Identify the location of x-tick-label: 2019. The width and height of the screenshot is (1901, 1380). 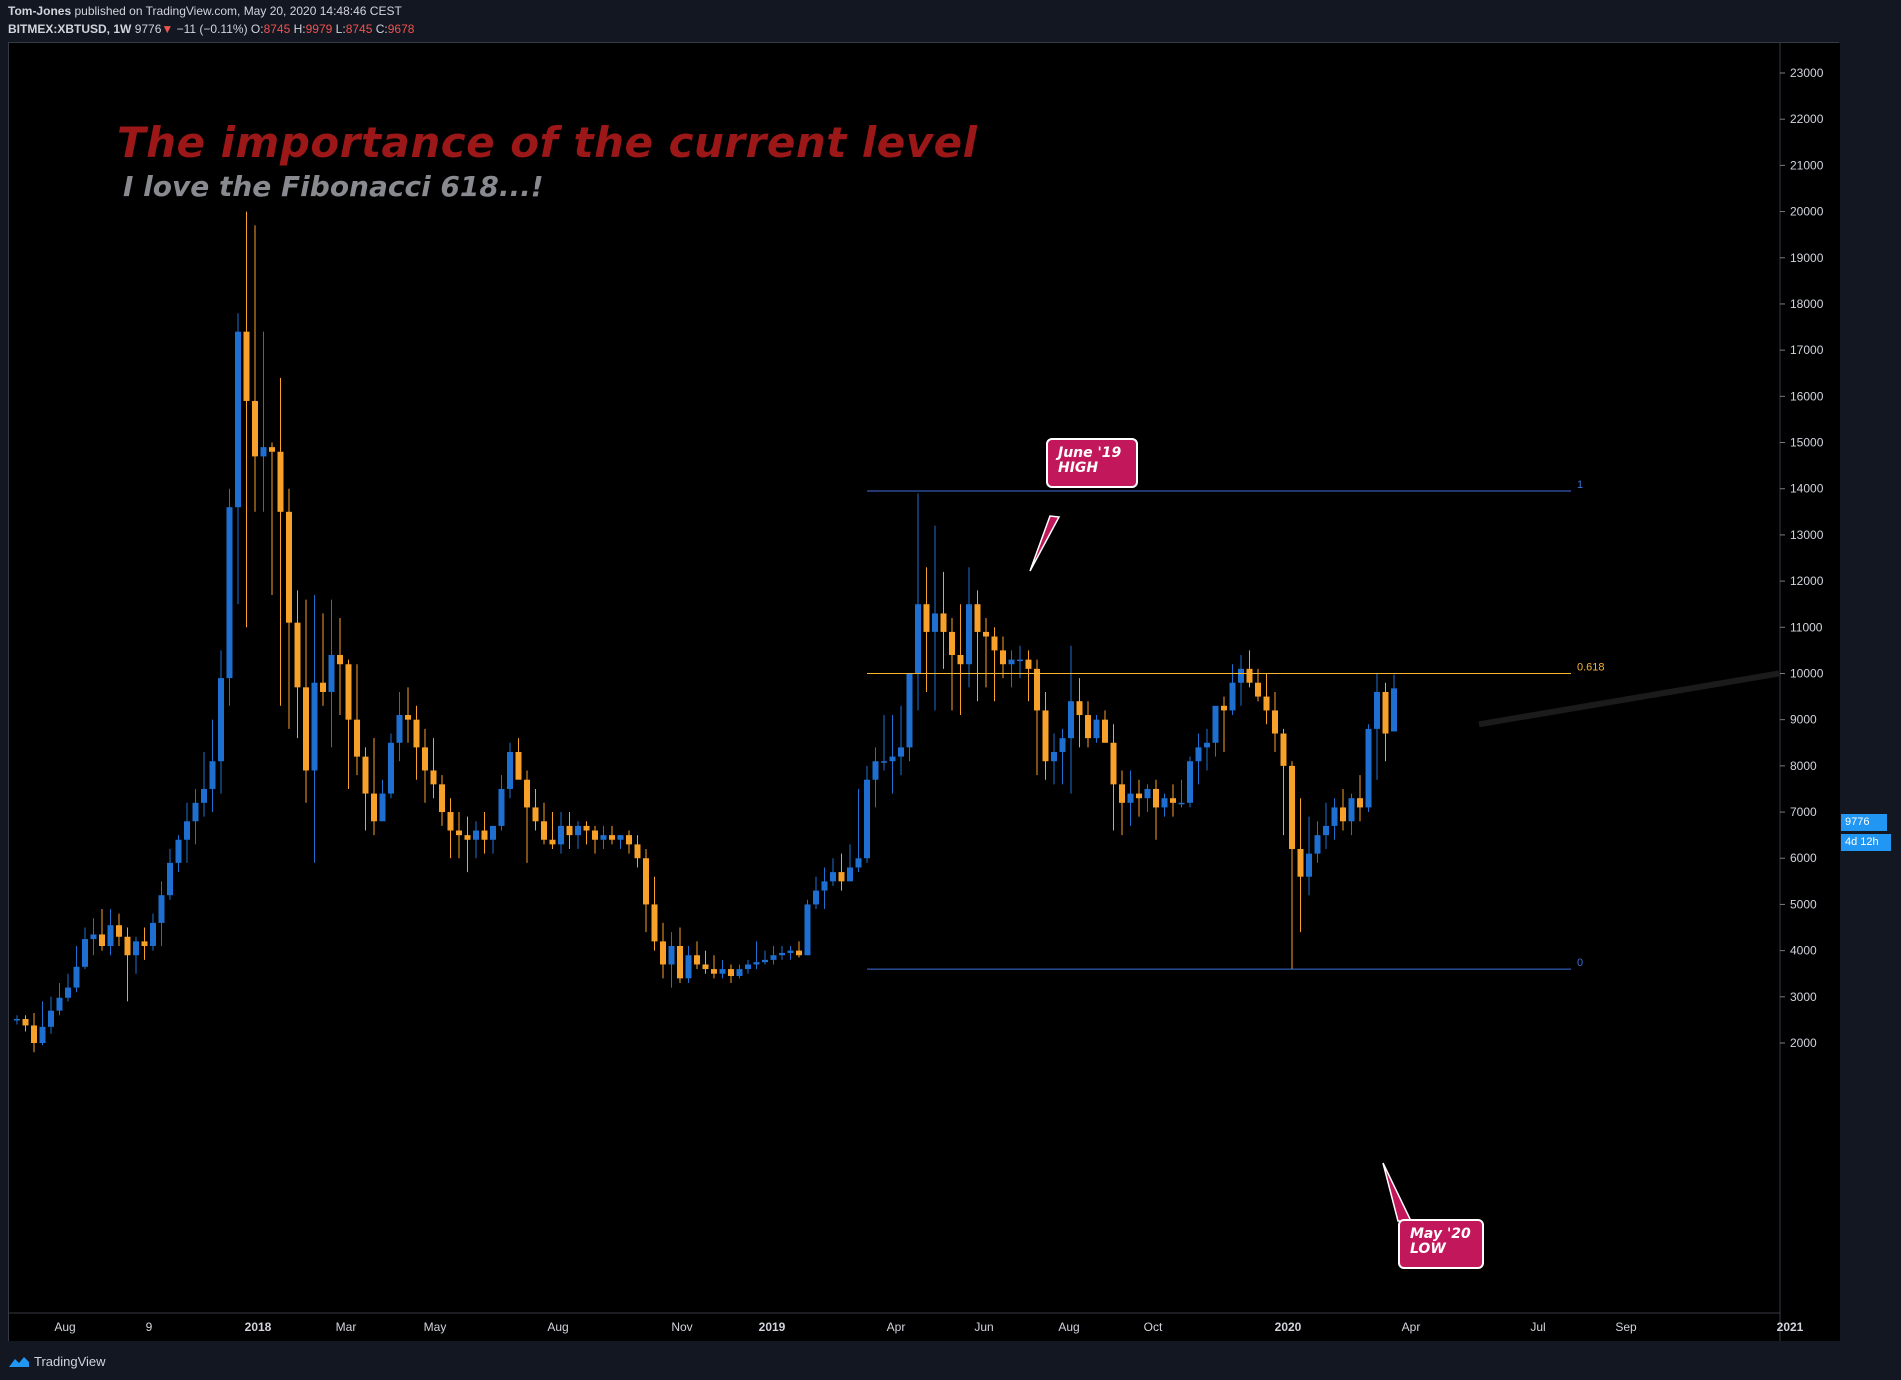
(772, 1327).